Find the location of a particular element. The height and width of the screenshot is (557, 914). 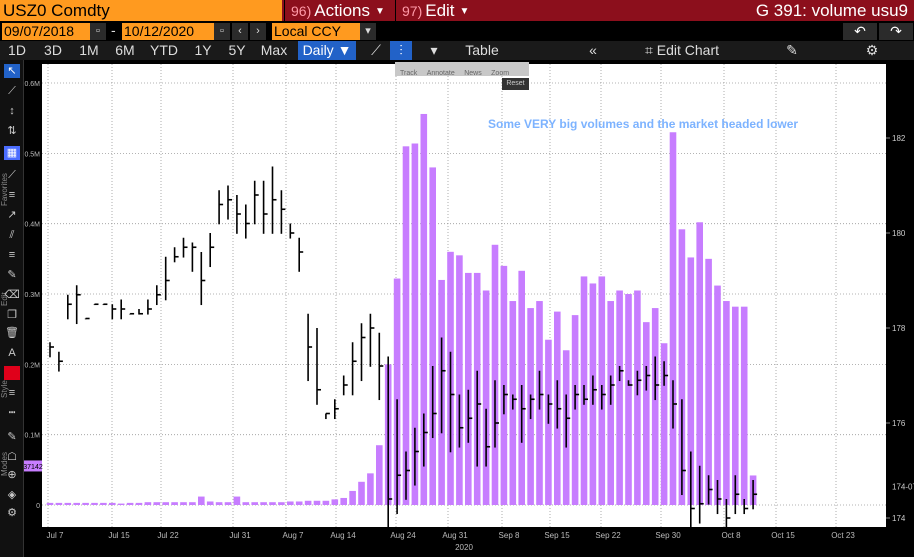

line-width-icon: ≡ is located at coordinates (12, 393).